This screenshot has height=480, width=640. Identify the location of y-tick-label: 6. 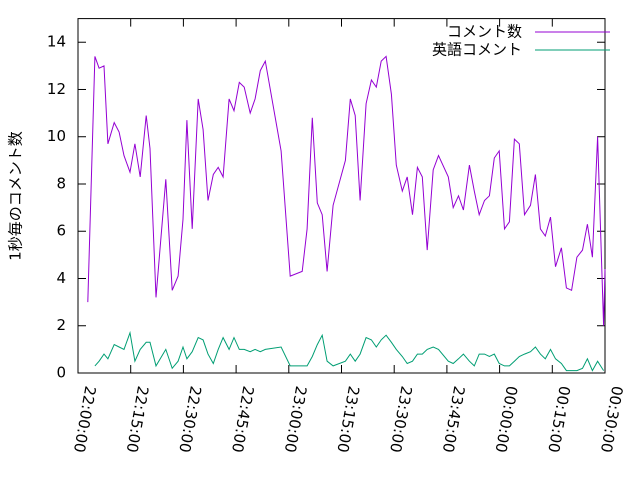
(61, 231).